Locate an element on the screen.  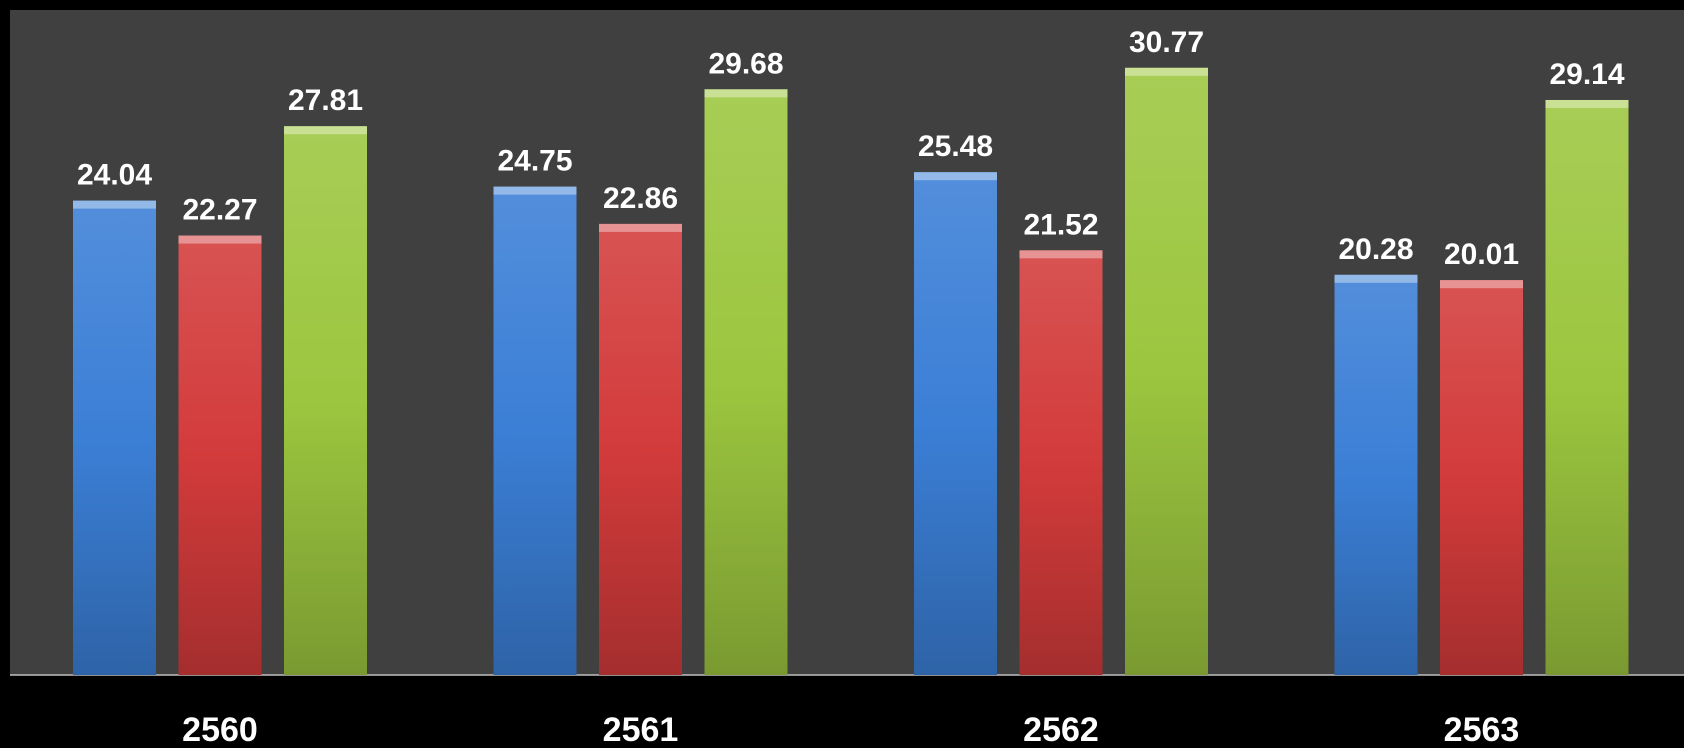
x-tick-label: 2560 is located at coordinates (220, 729).